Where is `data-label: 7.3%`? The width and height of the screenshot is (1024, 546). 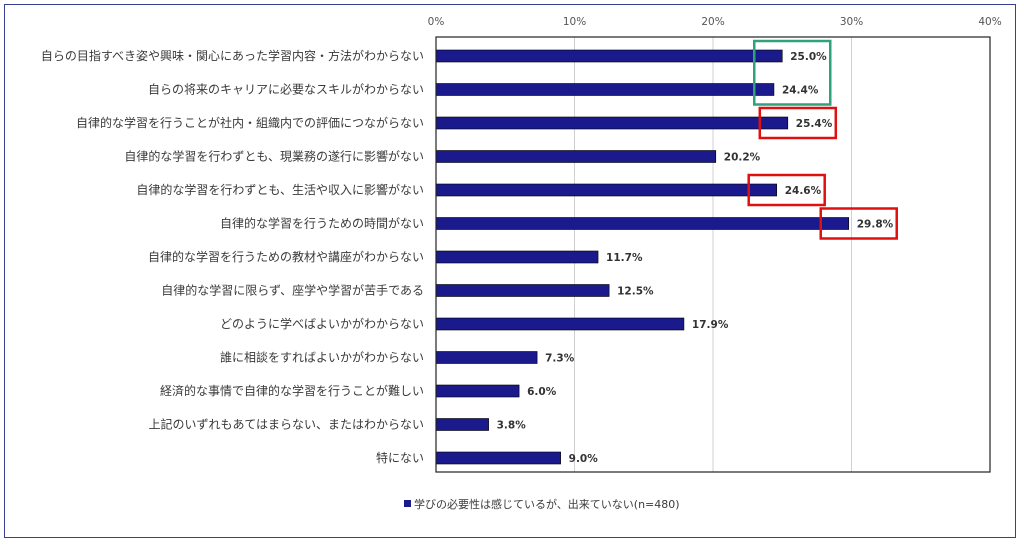
data-label: 7.3% is located at coordinates (560, 359).